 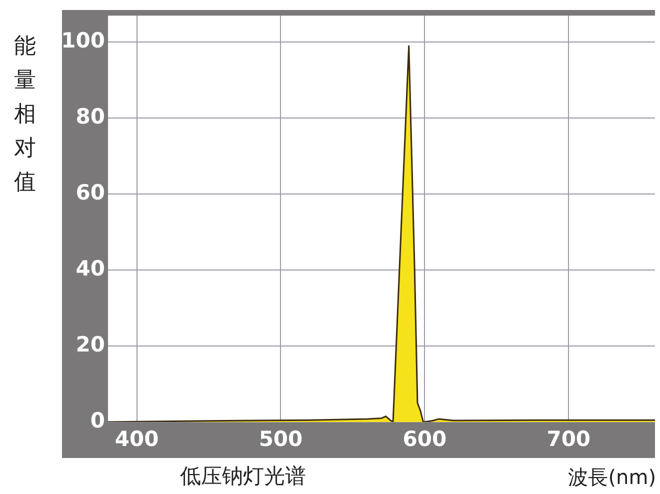 What do you see at coordinates (90, 116) in the screenshot?
I see `y-tick-label: 80` at bounding box center [90, 116].